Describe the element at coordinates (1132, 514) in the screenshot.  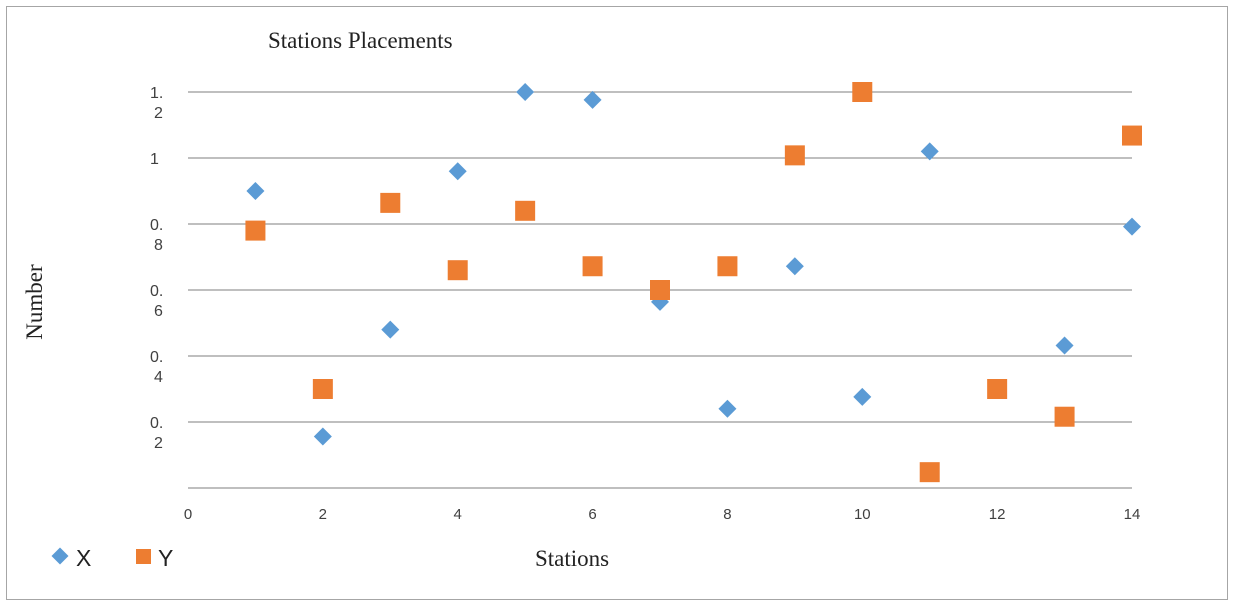
I see `x-tick-label: 14` at that location.